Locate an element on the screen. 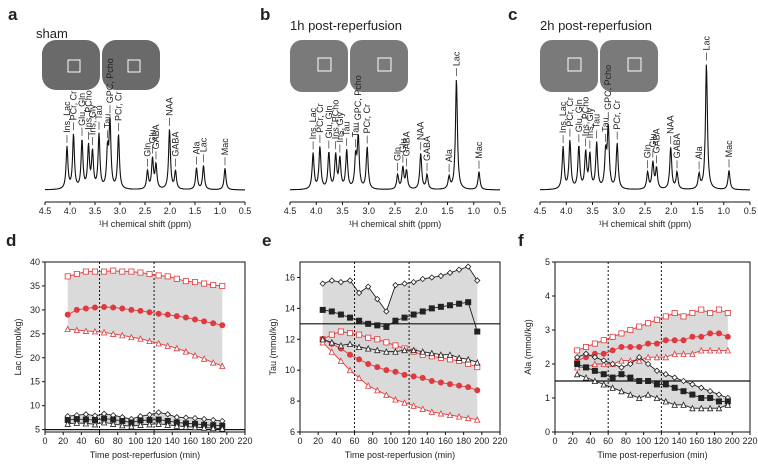 The image size is (758, 471). x-tick-label: 200 is located at coordinates (226, 441).